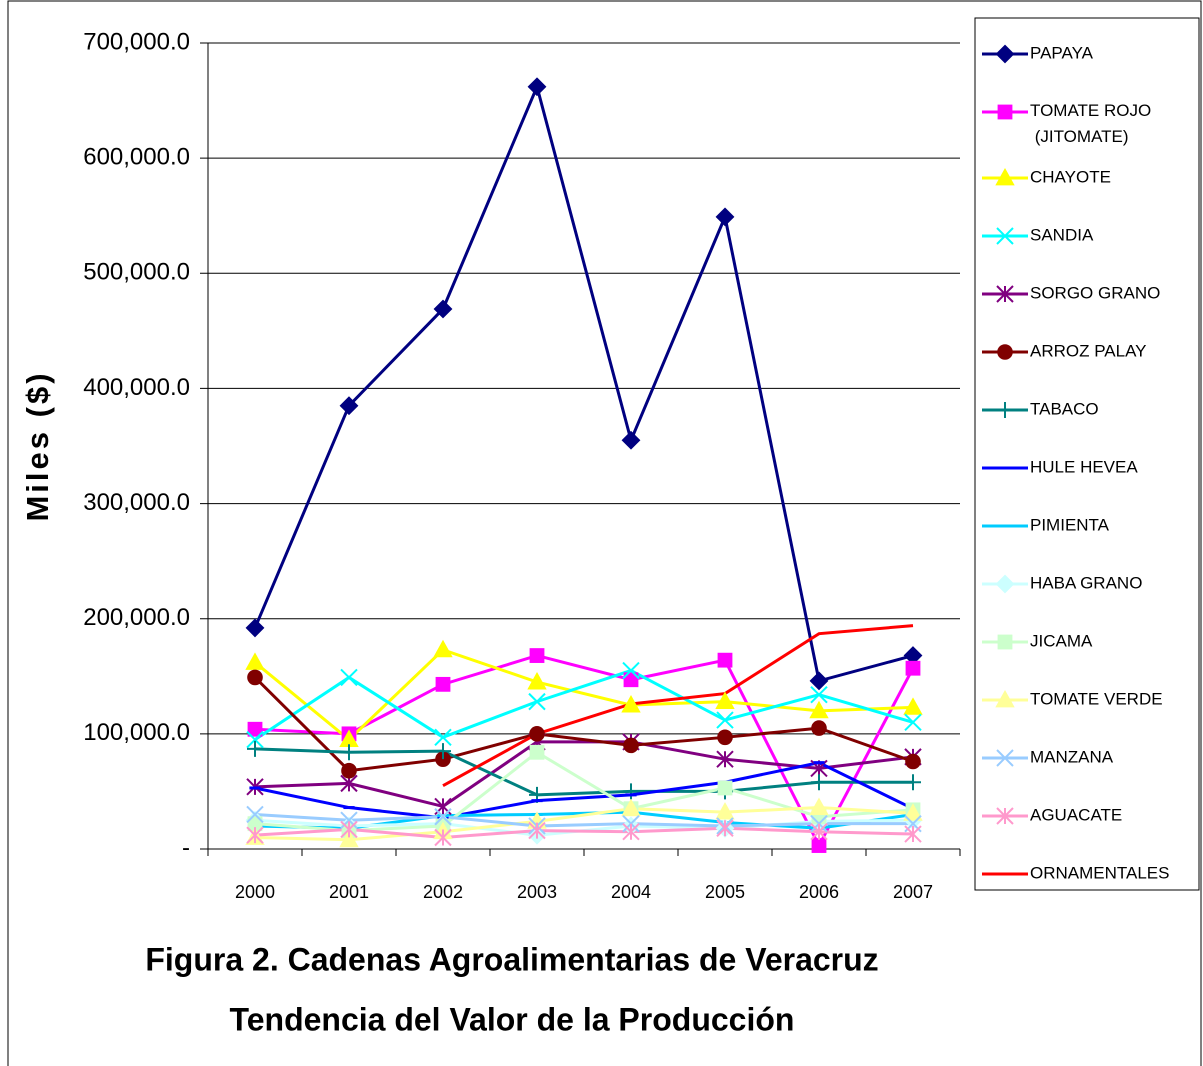  I want to click on legend-label: SORGO GRANO, so click(1095, 292).